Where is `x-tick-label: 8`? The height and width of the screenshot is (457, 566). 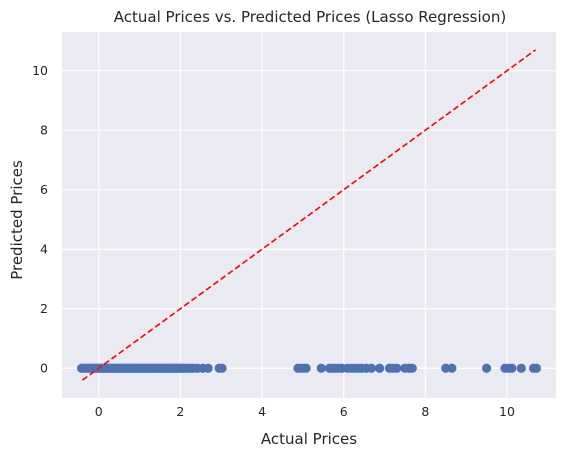
x-tick-label: 8 is located at coordinates (425, 411).